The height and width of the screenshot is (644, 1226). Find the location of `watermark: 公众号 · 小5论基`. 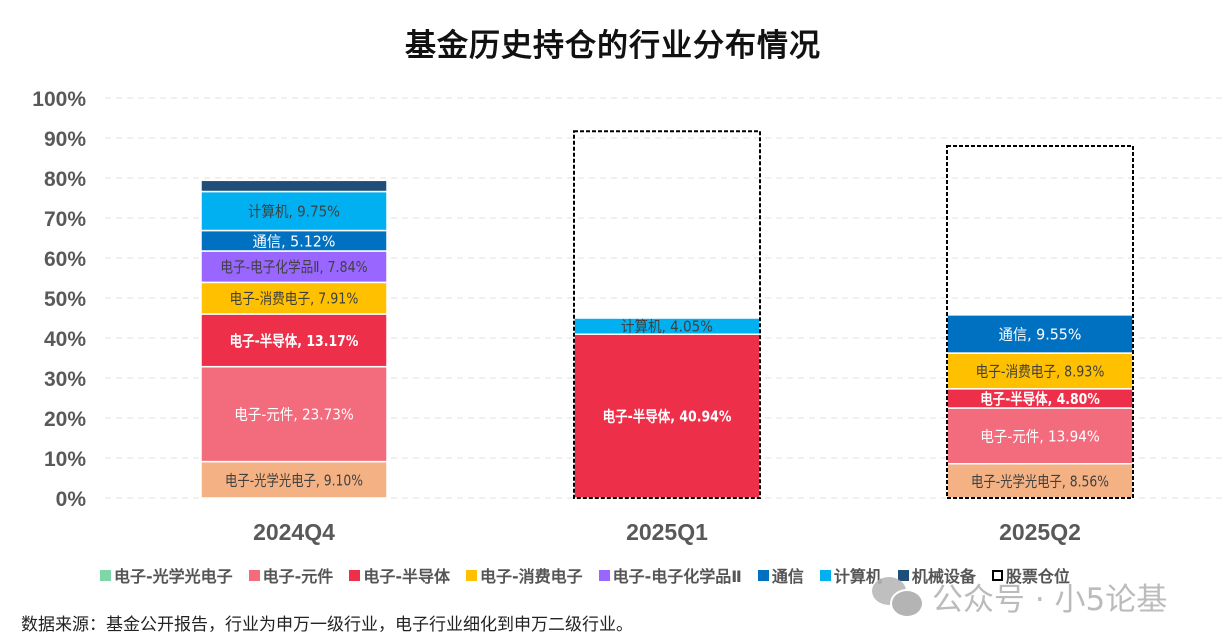

watermark: 公众号 · 小5论基 is located at coordinates (1019, 596).